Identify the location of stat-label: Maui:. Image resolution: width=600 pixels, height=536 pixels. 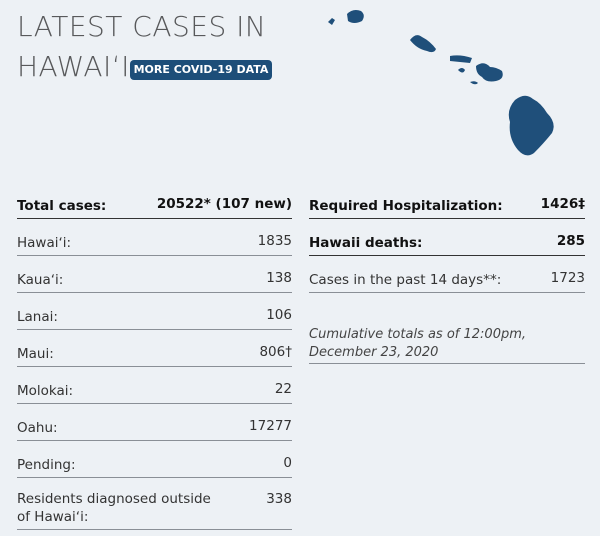
(35, 354).